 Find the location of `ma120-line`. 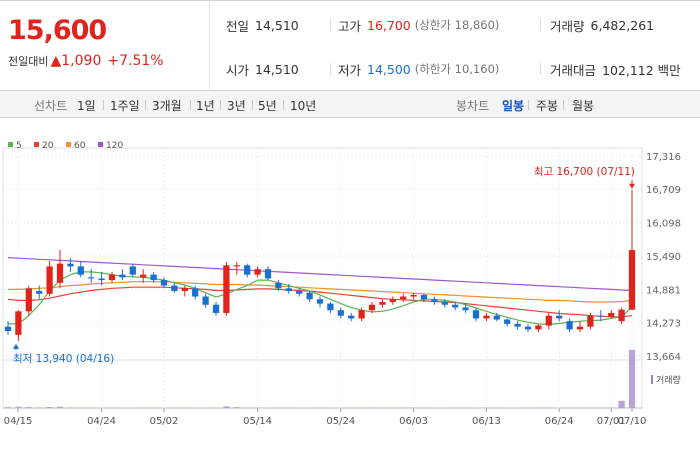

ma120-line is located at coordinates (320, 274).